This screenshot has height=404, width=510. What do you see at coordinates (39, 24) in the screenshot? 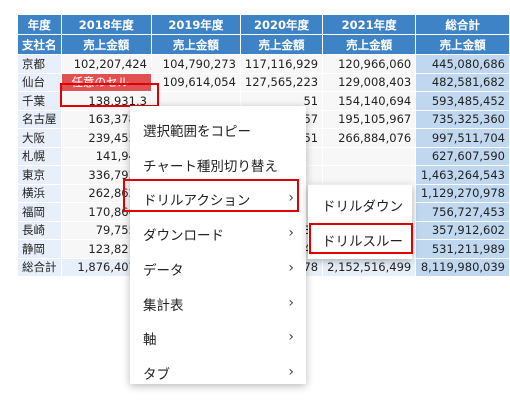
I see `column-header: 年度` at bounding box center [39, 24].